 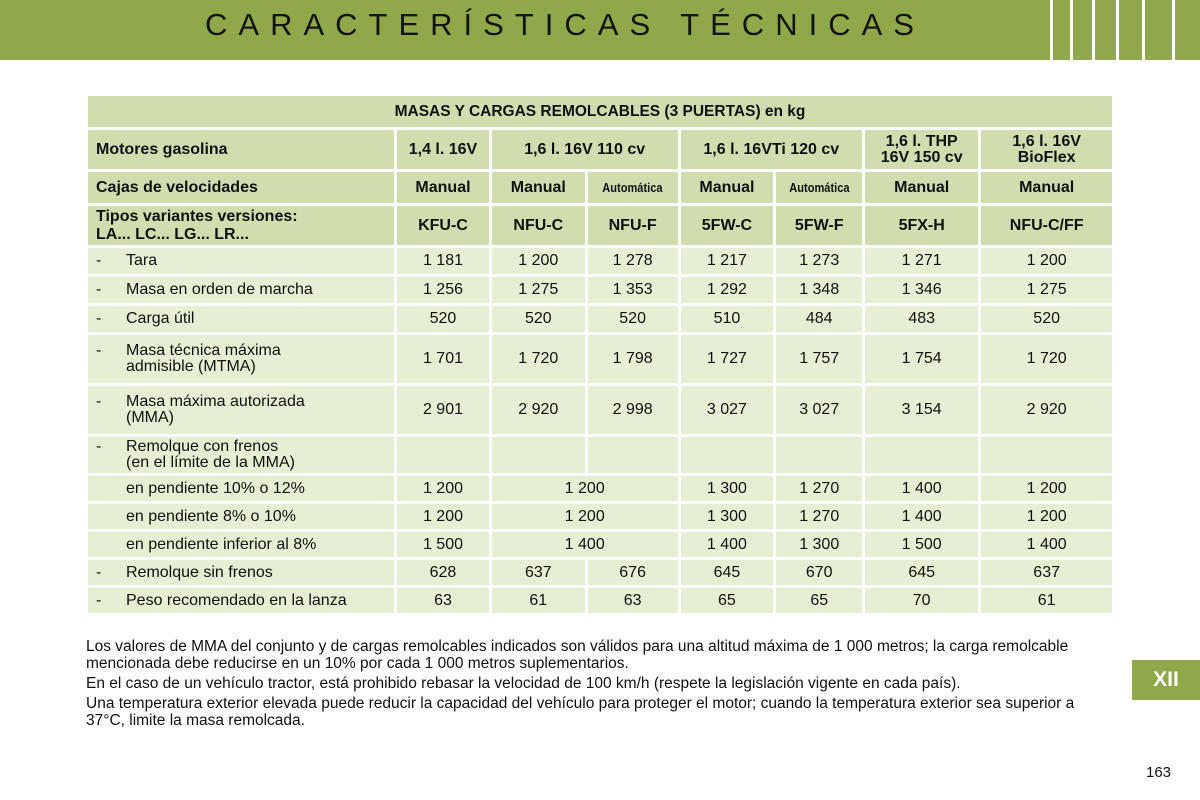 I want to click on cell: 61, so click(x=538, y=600).